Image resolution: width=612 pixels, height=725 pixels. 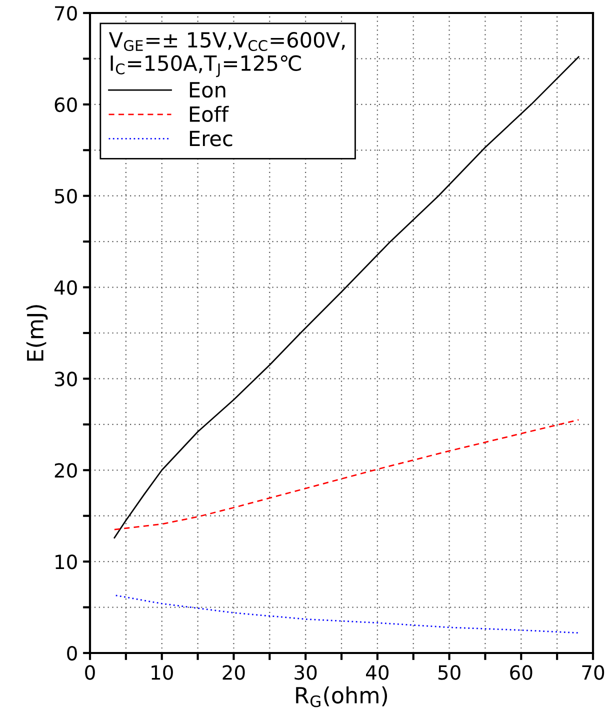 I want to click on x-tick-label: 0, so click(x=90, y=672).